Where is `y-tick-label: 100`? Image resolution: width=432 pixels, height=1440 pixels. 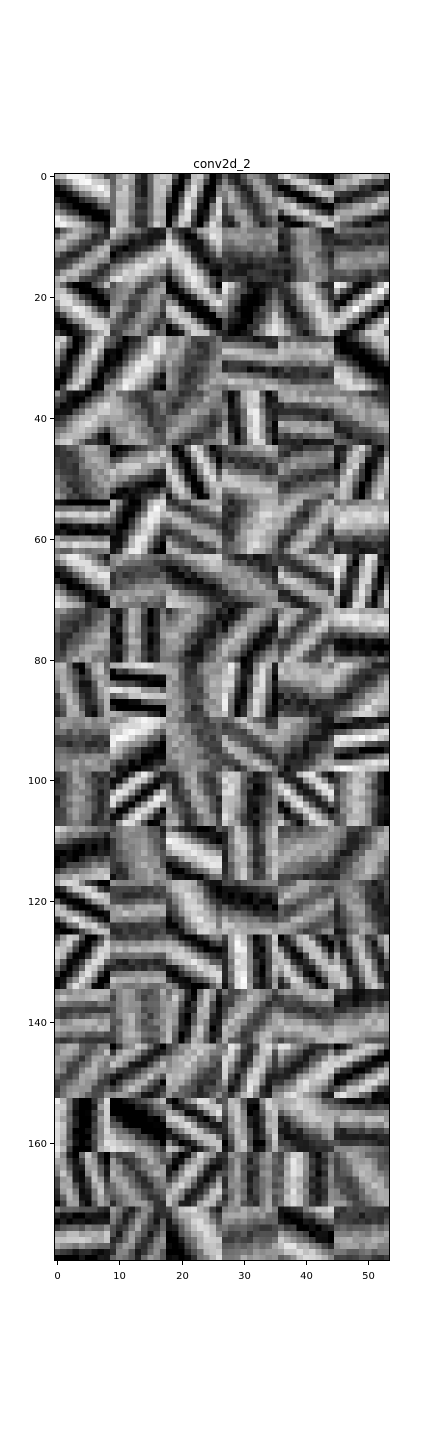
y-tick-label: 100 is located at coordinates (37, 781).